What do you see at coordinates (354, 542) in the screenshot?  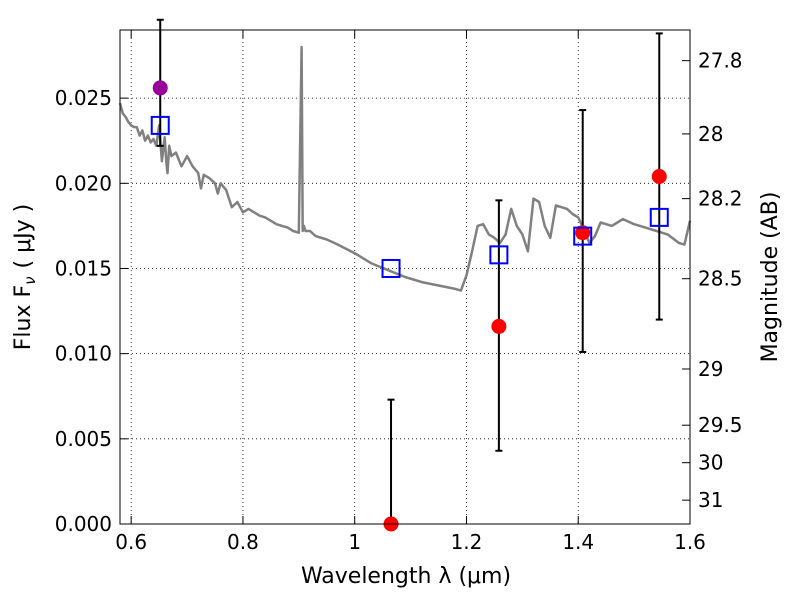 I see `x-tick-label: 1` at bounding box center [354, 542].